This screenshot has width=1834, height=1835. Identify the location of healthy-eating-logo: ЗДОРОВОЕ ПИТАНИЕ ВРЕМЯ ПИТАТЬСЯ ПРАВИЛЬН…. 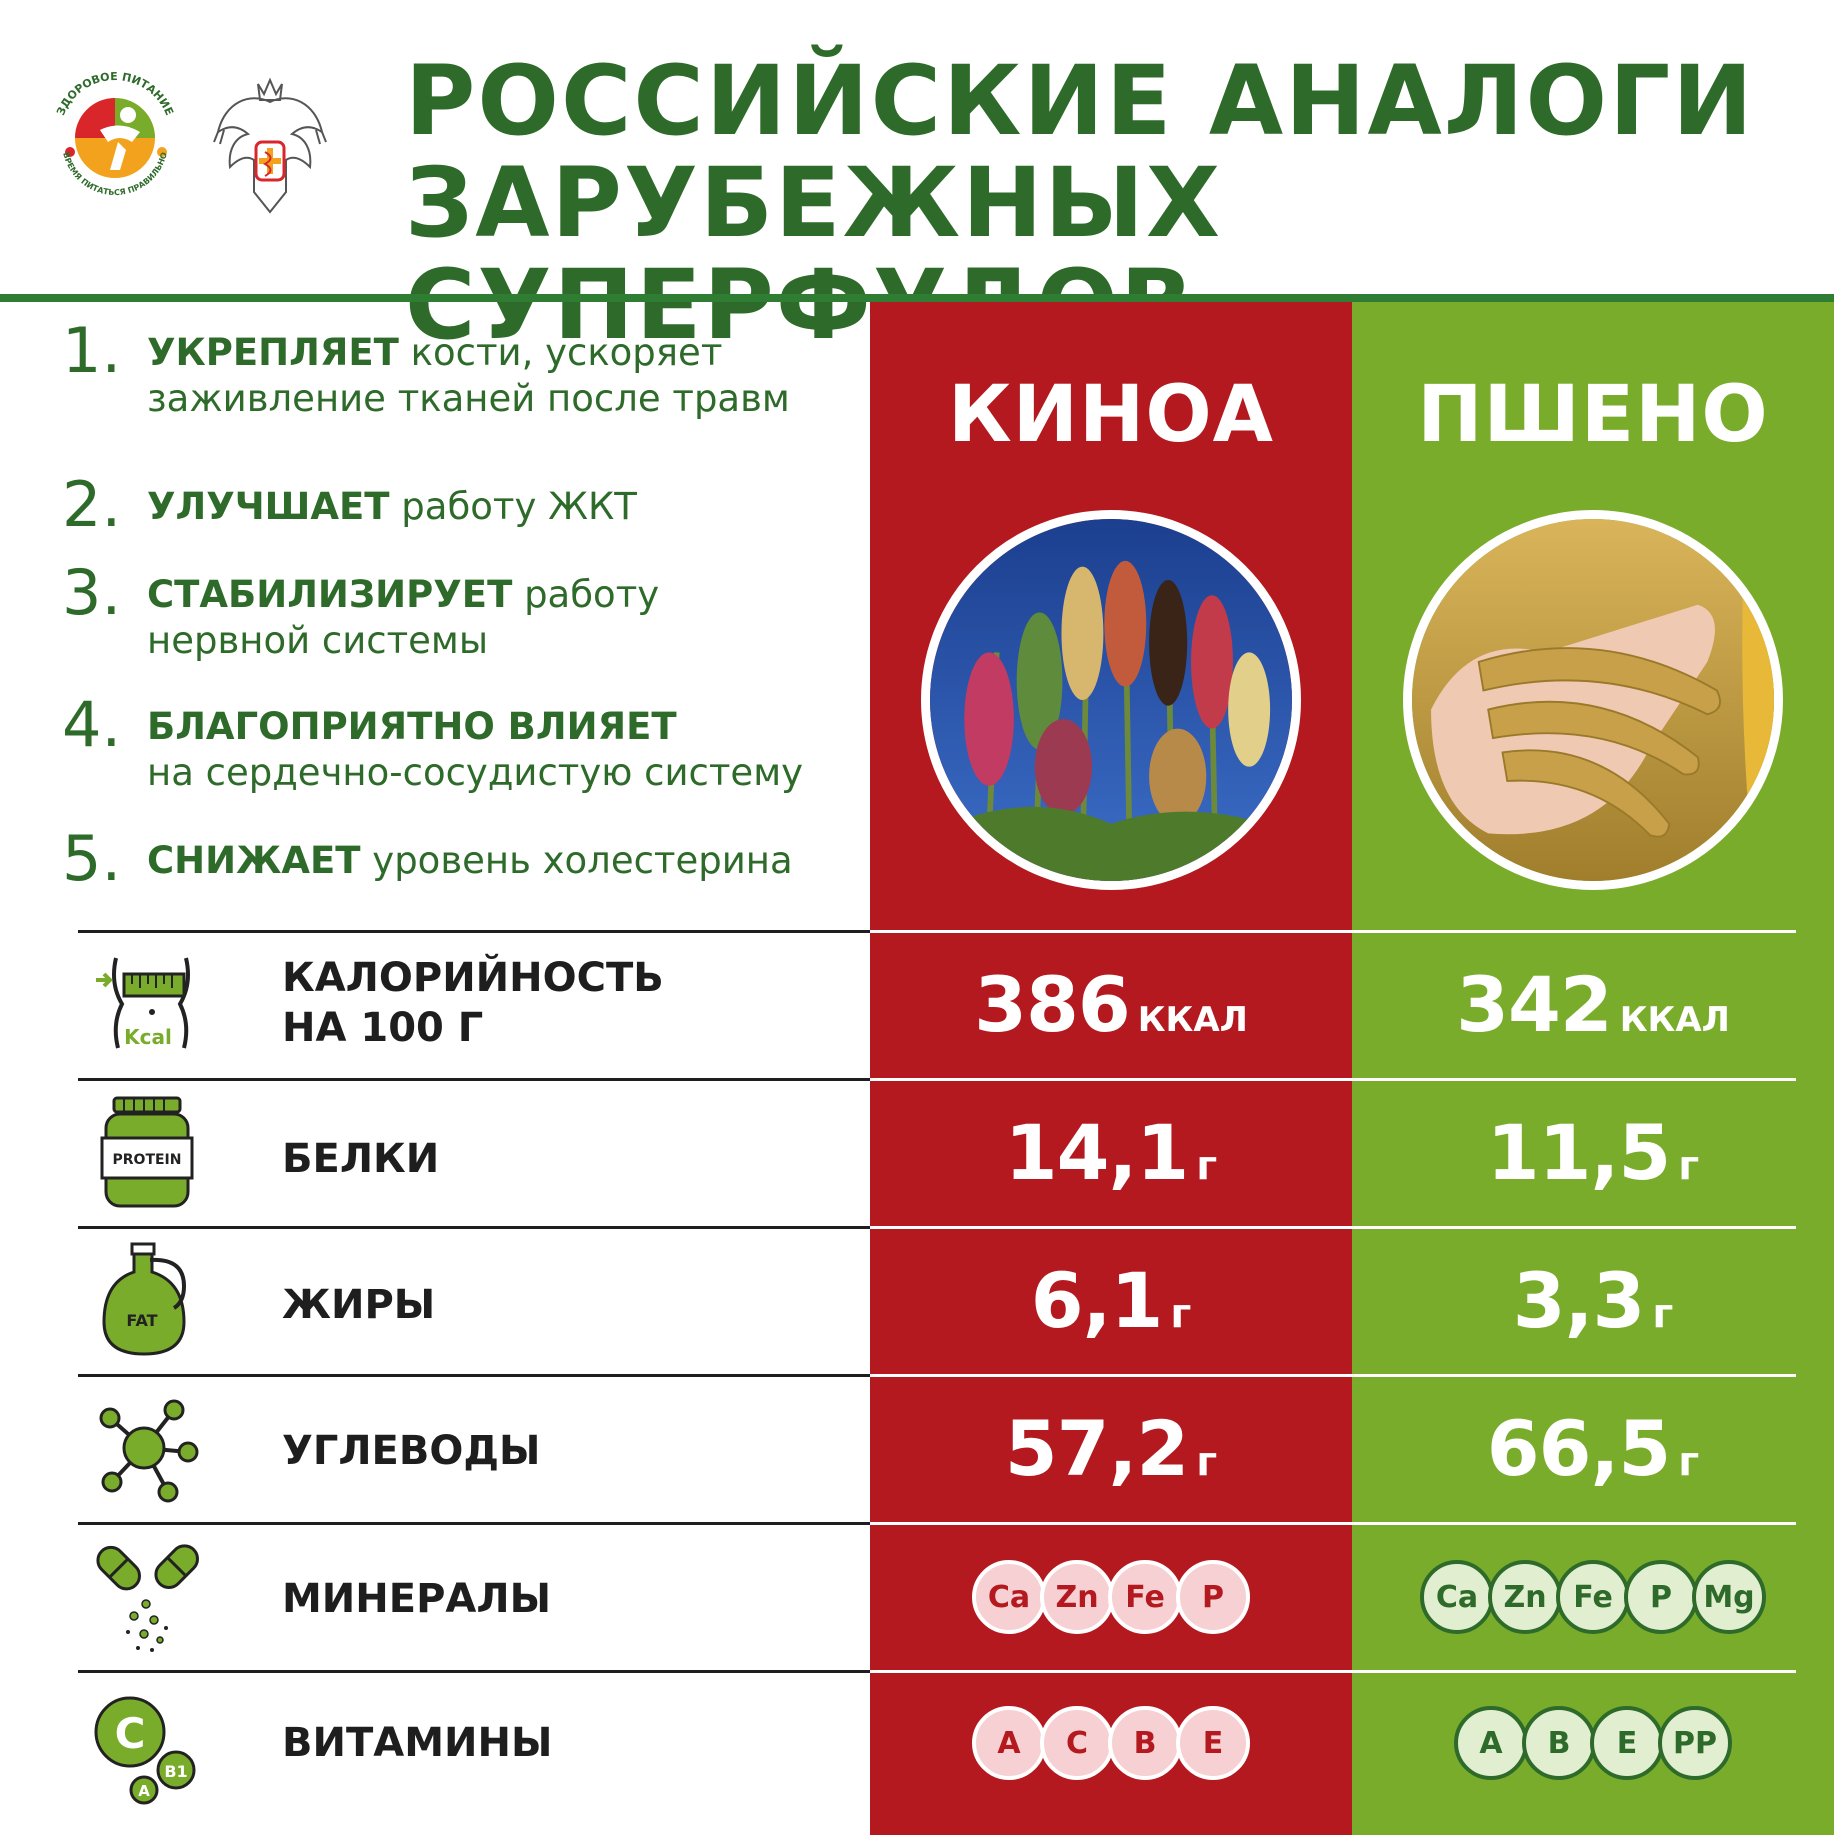
(115, 135).